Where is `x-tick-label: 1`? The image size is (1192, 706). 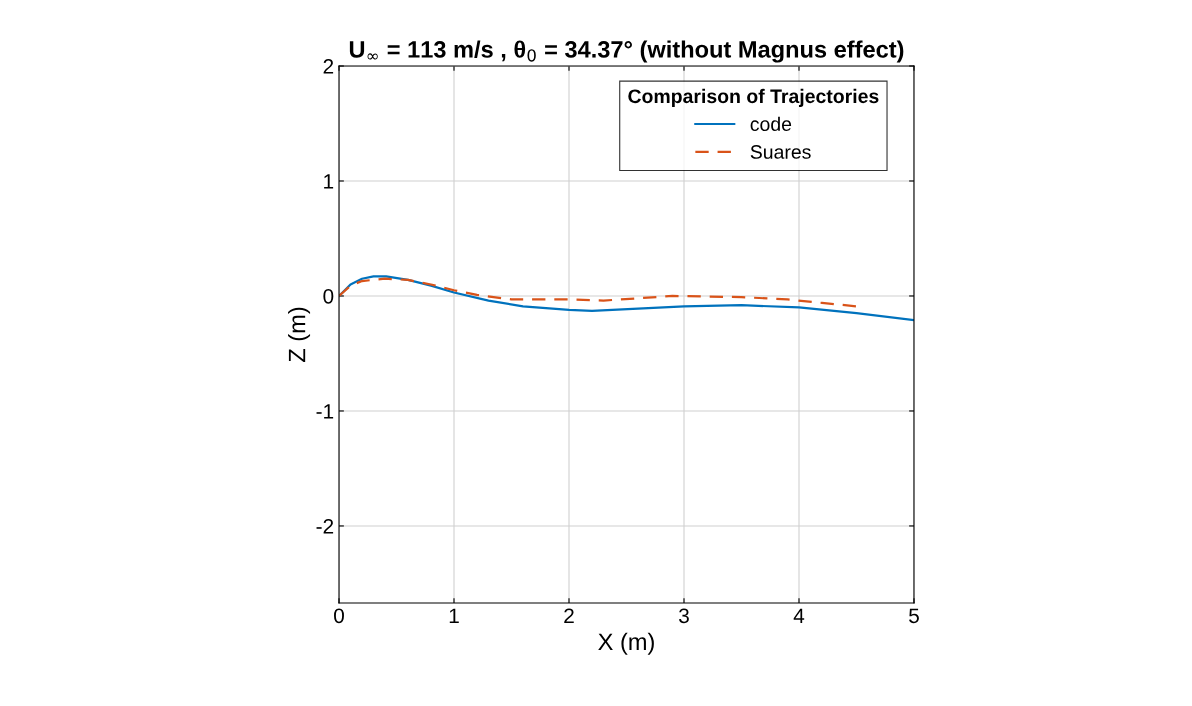 x-tick-label: 1 is located at coordinates (454, 615).